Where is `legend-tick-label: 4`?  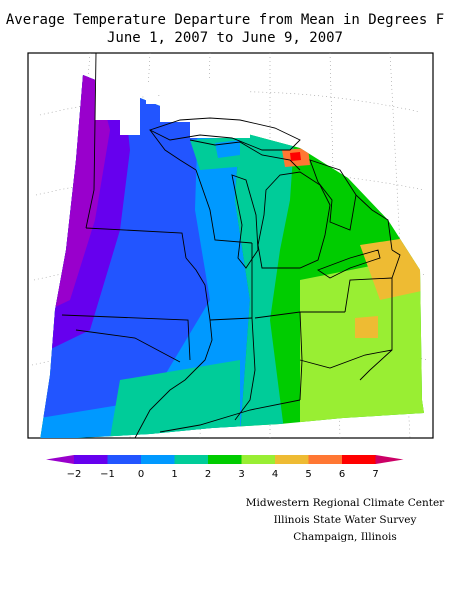 legend-tick-label: 4 is located at coordinates (275, 474).